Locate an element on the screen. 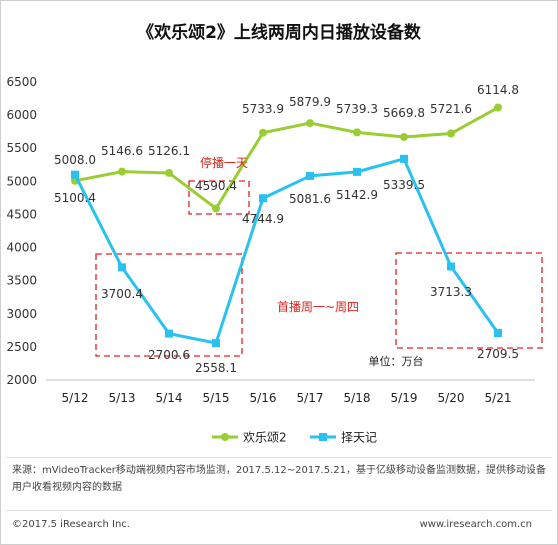 The image size is (558, 545). x-tick-label: 5/12 is located at coordinates (75, 398).